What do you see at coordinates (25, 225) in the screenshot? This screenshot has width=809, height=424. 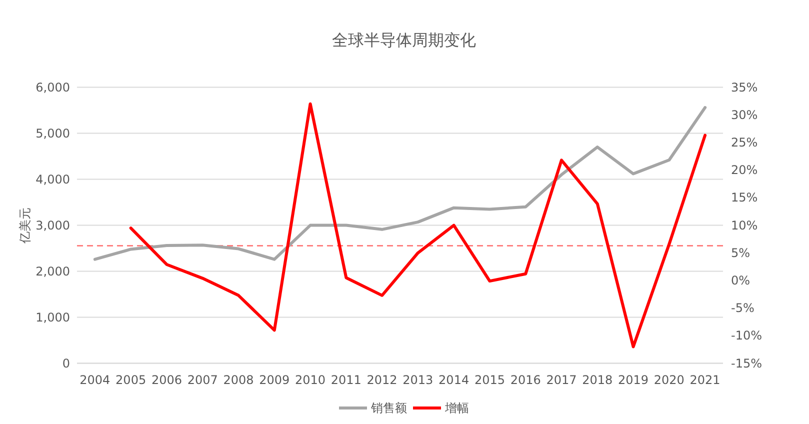 I see `y-axis-title: 亿美元` at bounding box center [25, 225].